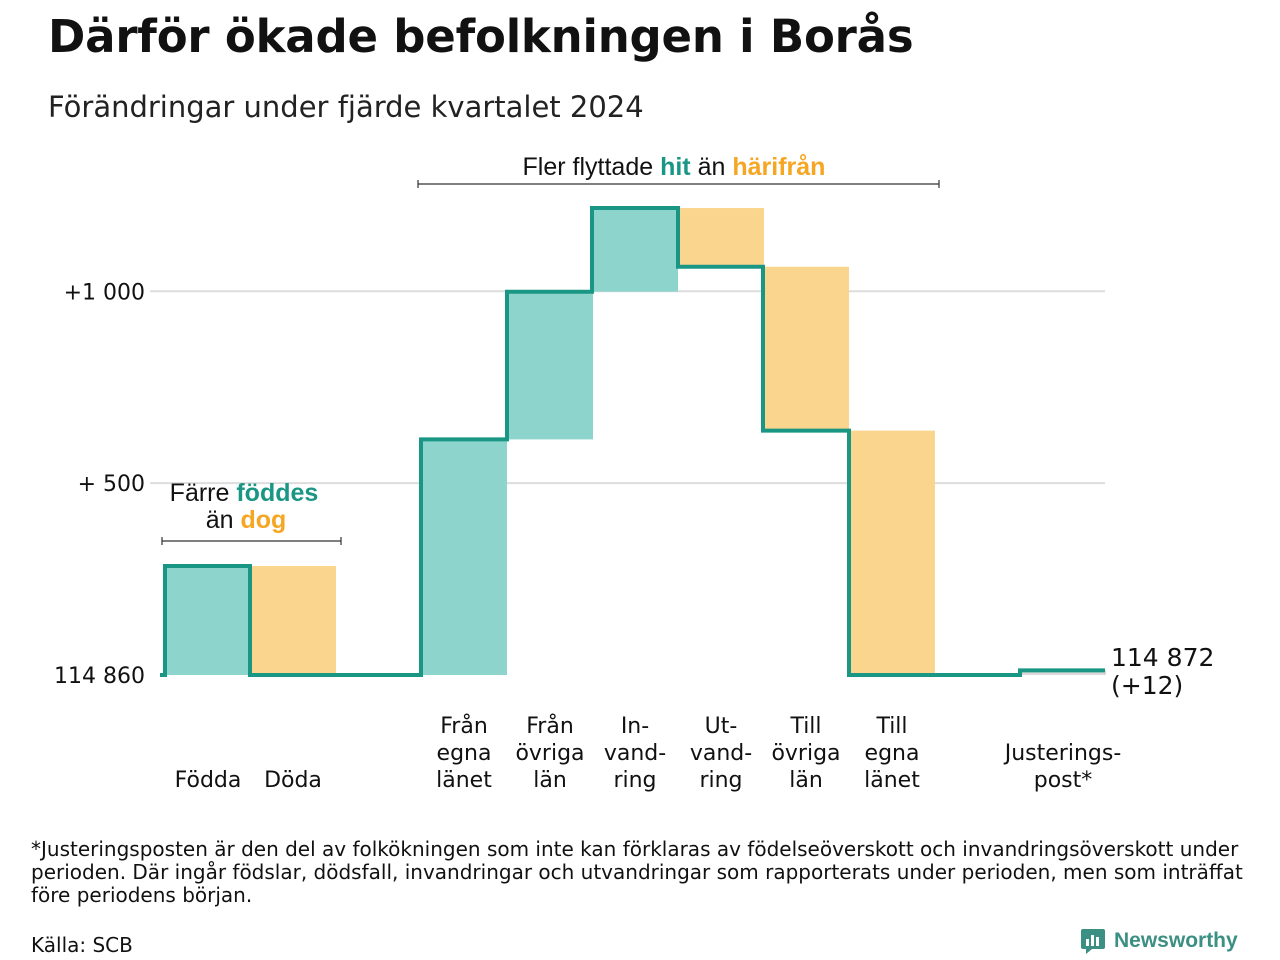  I want to click on category-label-7-0: Till, so click(891, 726).